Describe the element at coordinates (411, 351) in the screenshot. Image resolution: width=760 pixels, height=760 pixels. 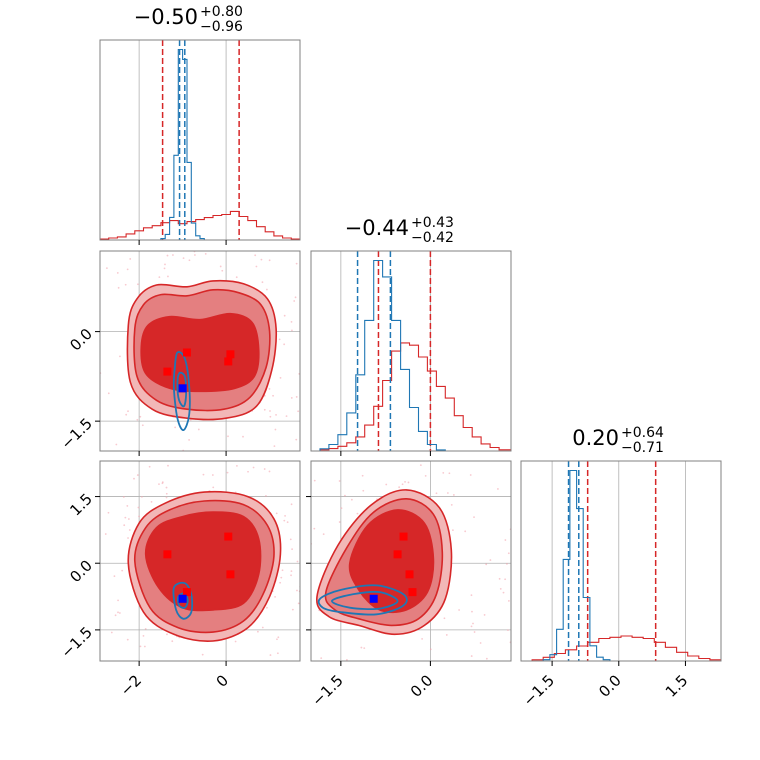
I see `panel-frame` at that location.